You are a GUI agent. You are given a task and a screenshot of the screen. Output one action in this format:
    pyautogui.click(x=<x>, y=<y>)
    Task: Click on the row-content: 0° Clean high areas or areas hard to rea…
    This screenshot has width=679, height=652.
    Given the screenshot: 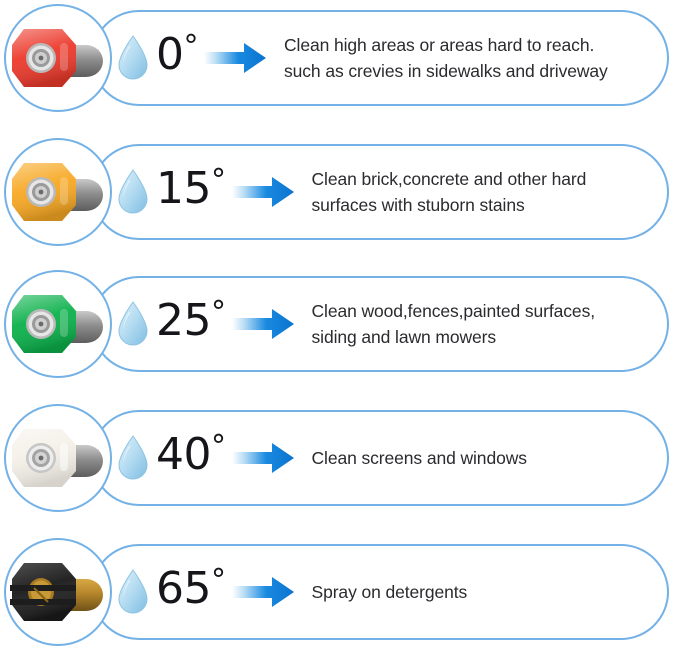 What is the action you would take?
    pyautogui.click(x=390, y=58)
    